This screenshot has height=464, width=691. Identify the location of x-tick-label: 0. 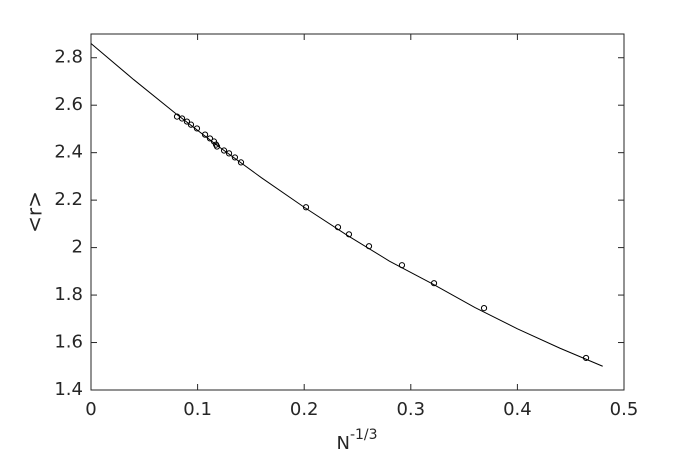
(90, 409).